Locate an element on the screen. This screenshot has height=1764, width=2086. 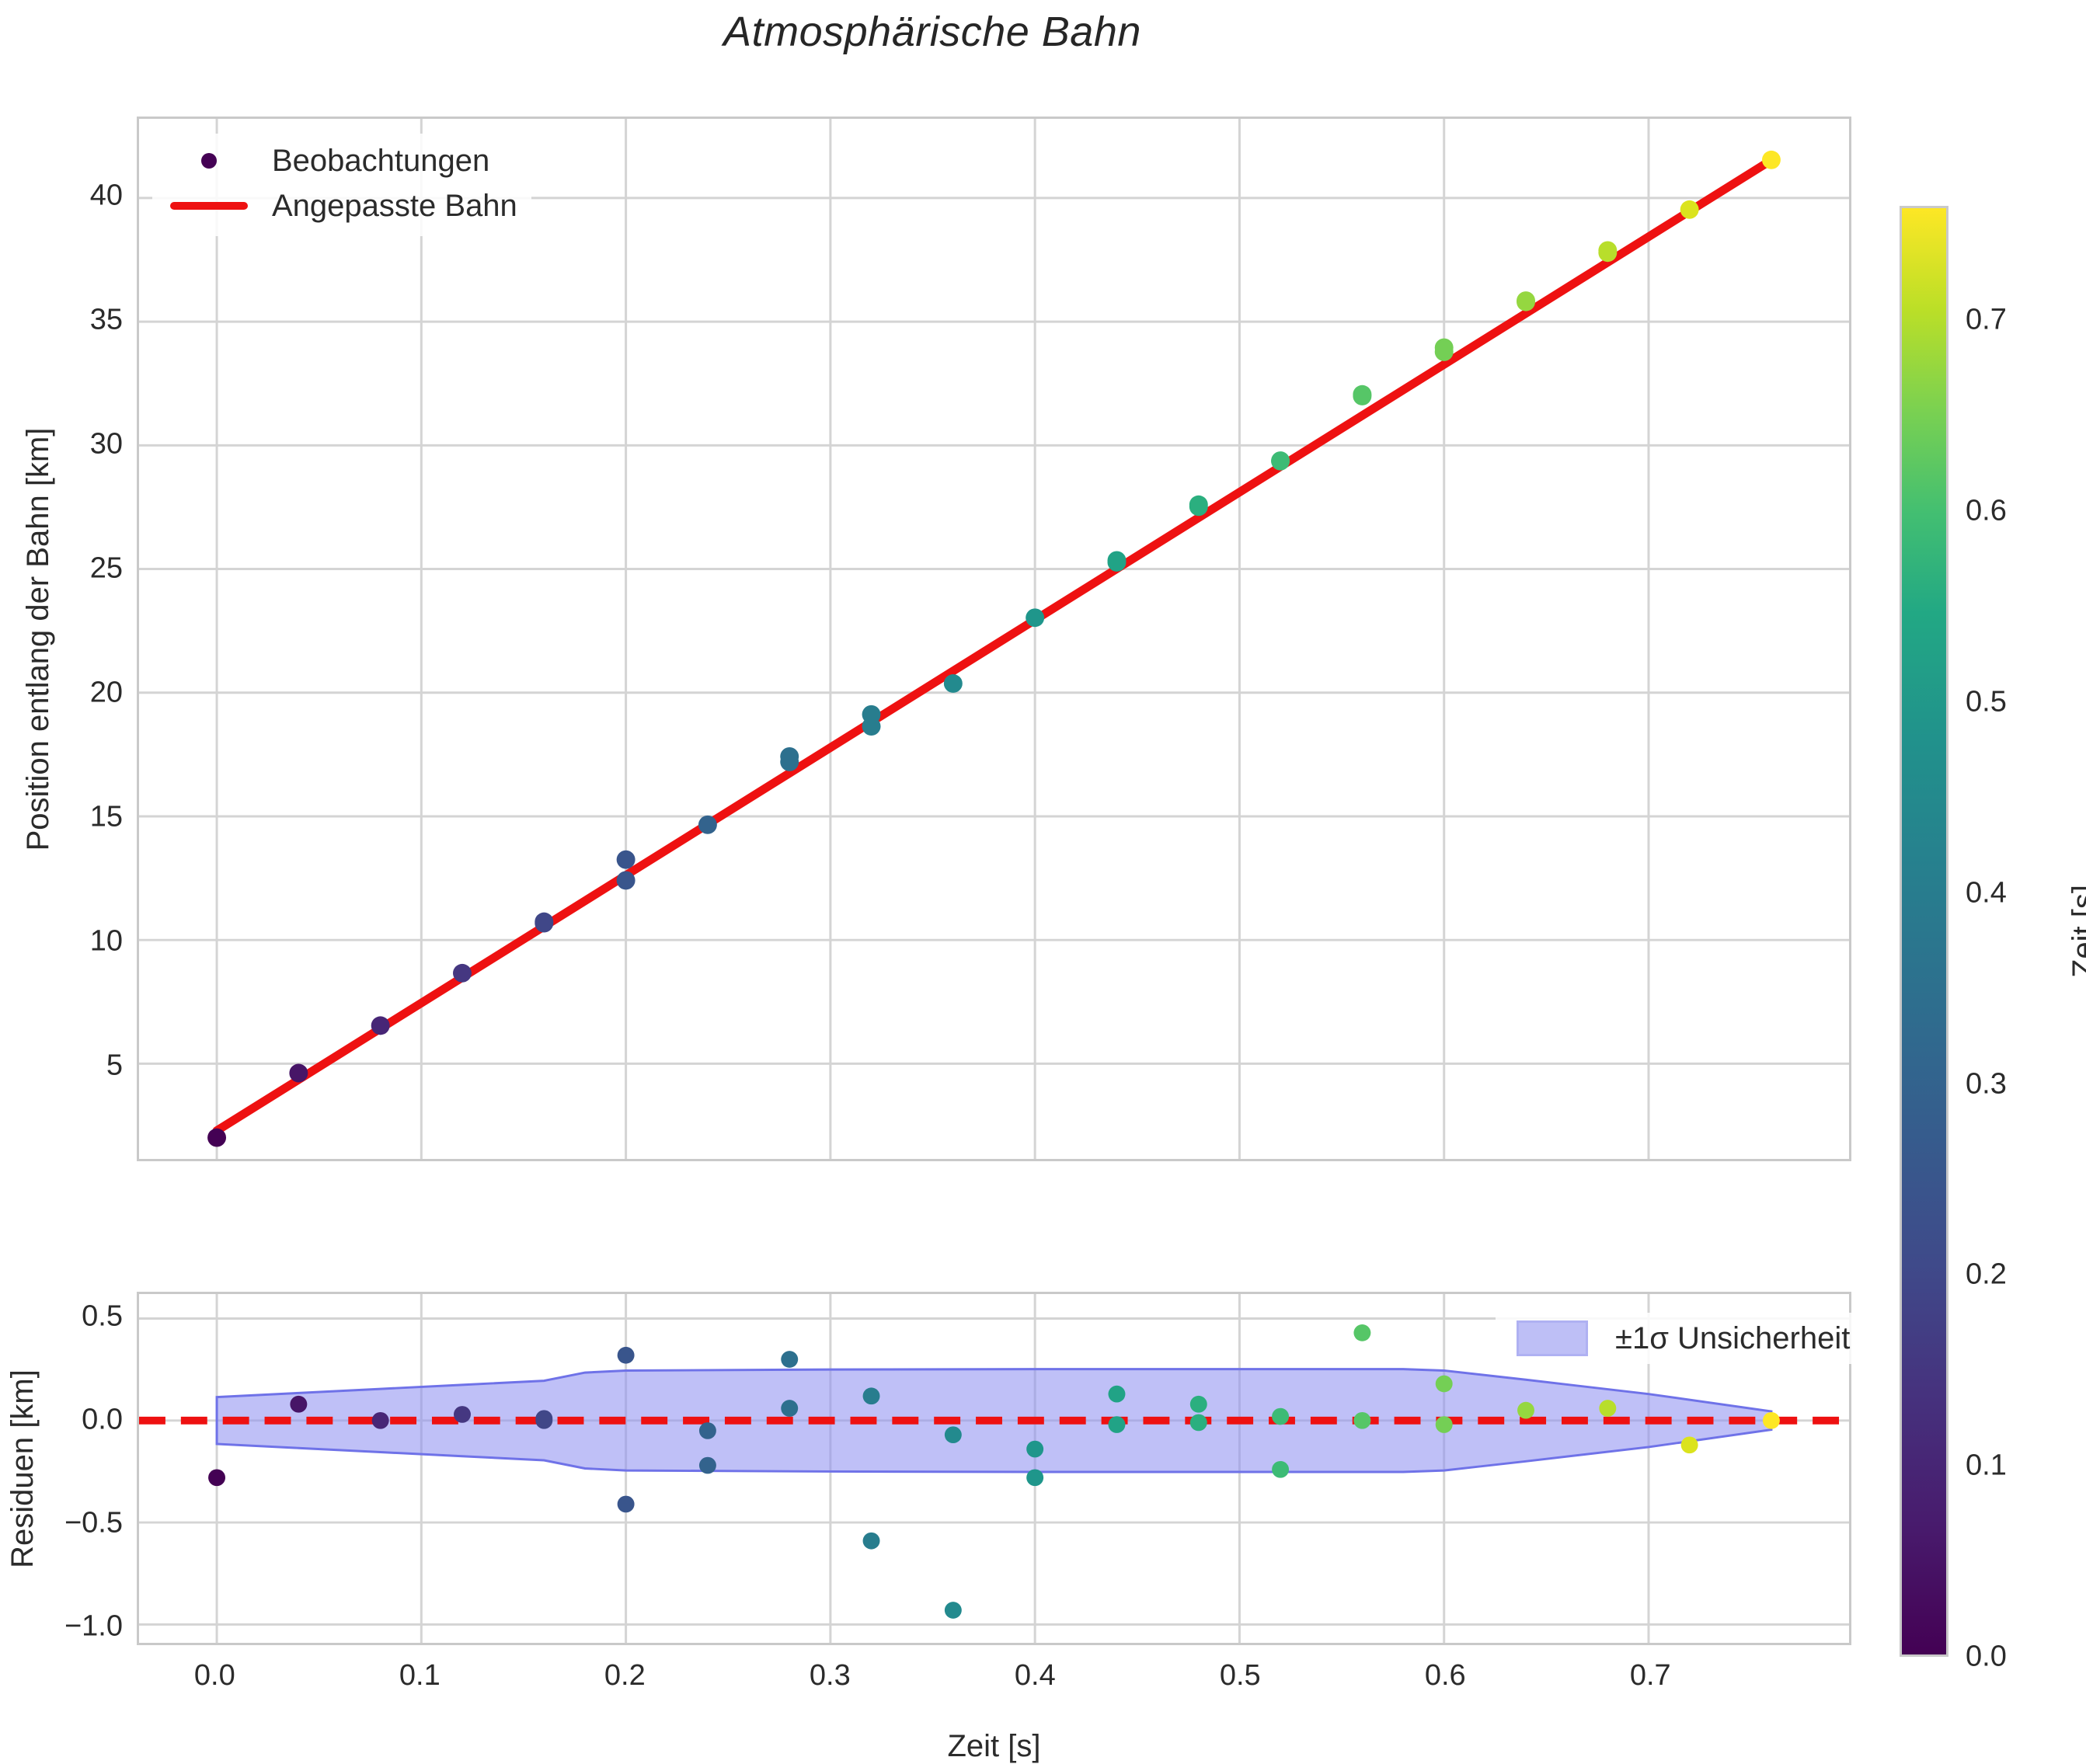
x-tick-label: 0.2 is located at coordinates (625, 1675).